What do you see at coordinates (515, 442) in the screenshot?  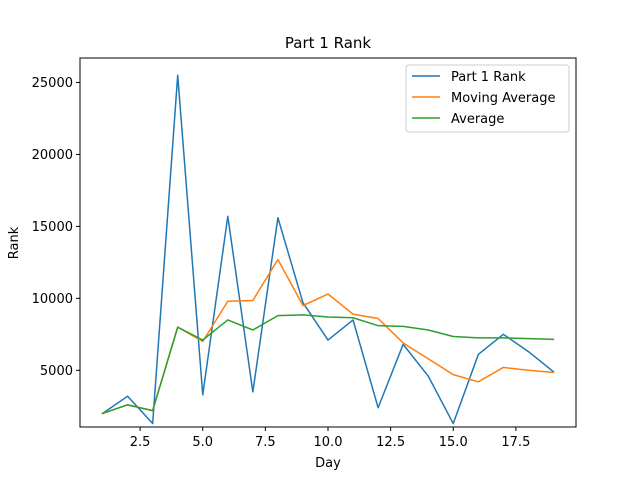 I see `x-tick-label: 17.5` at bounding box center [515, 442].